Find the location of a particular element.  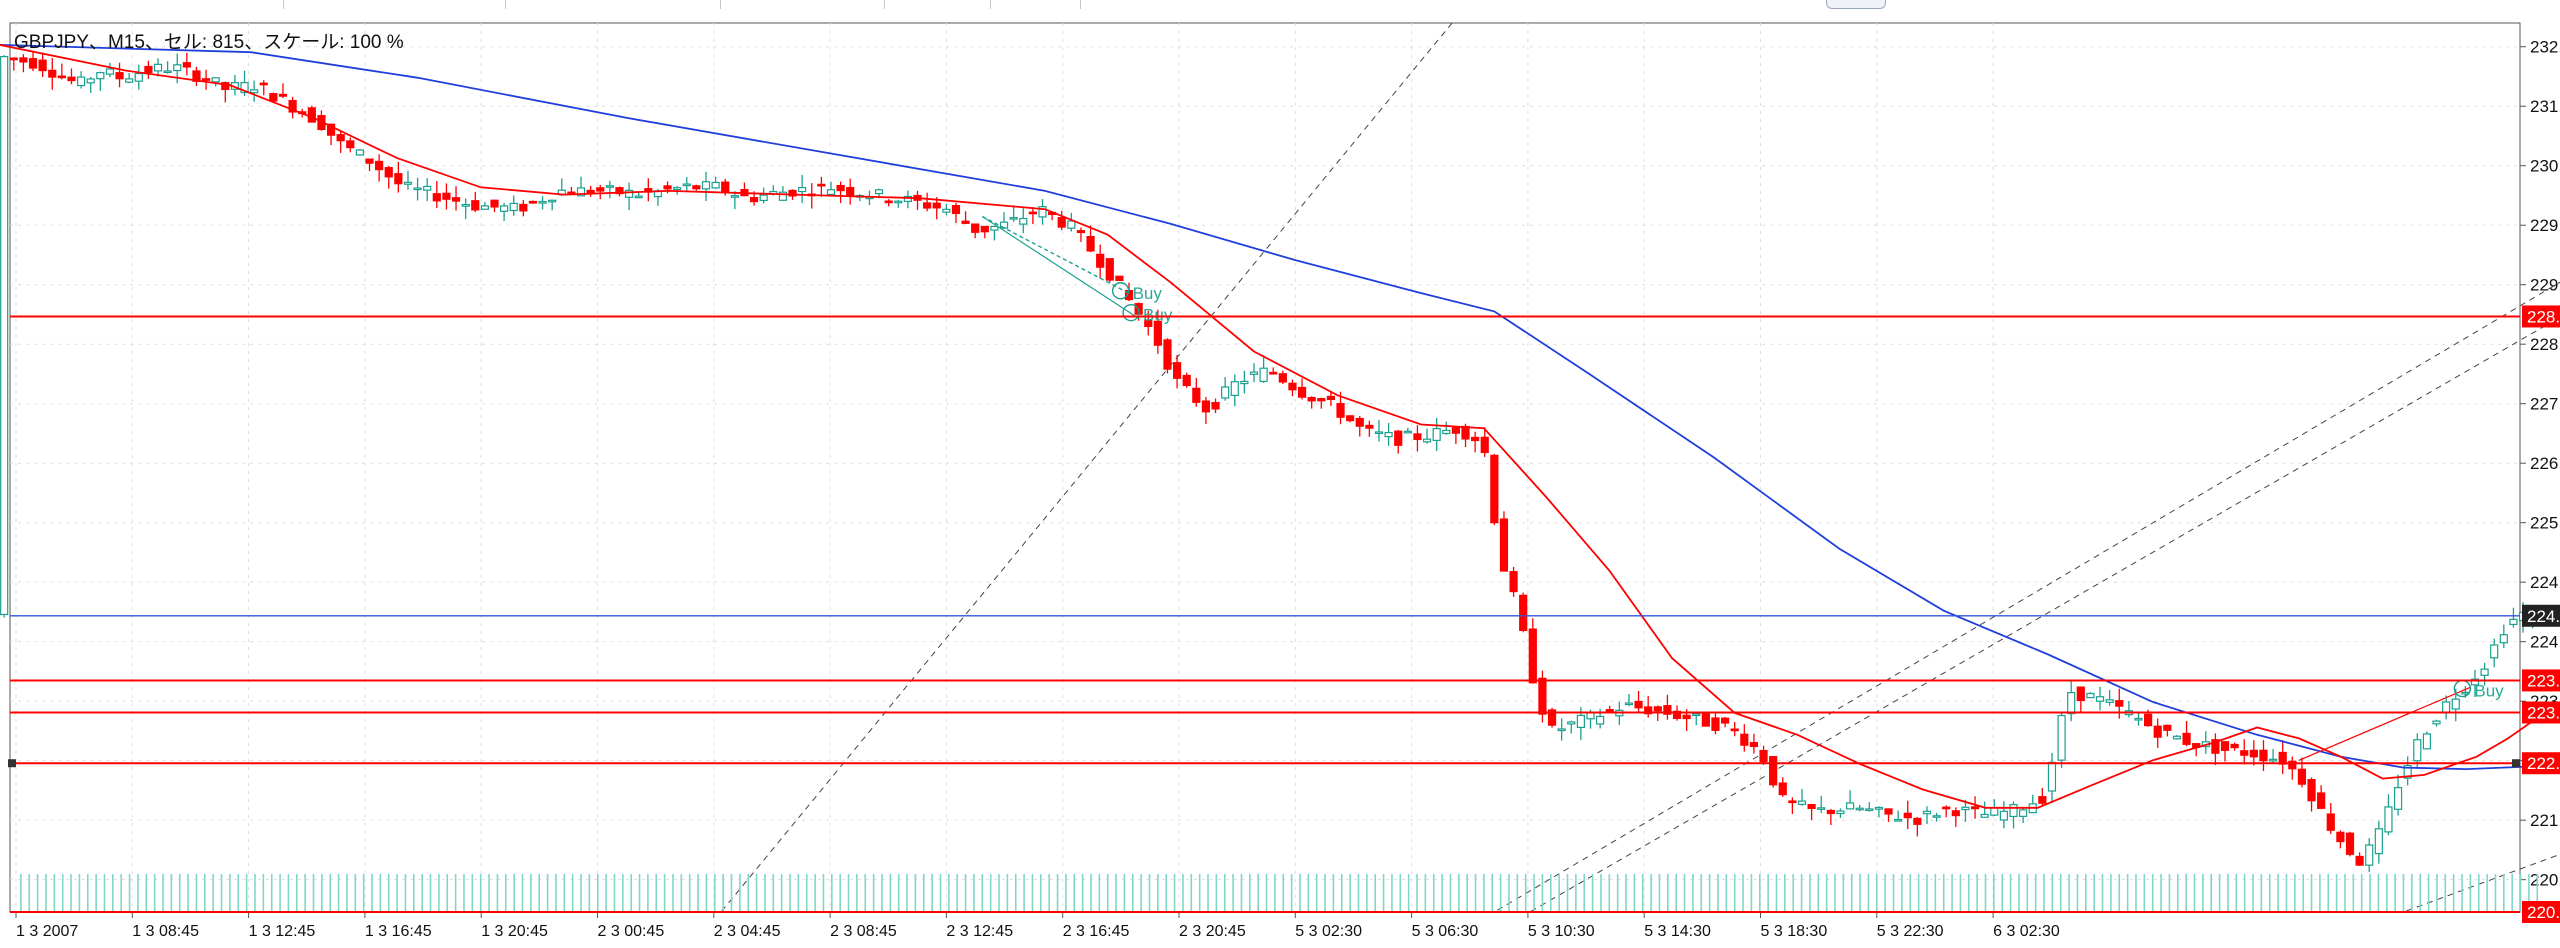

y-tick-label: 221.680 is located at coordinates (2545, 820).